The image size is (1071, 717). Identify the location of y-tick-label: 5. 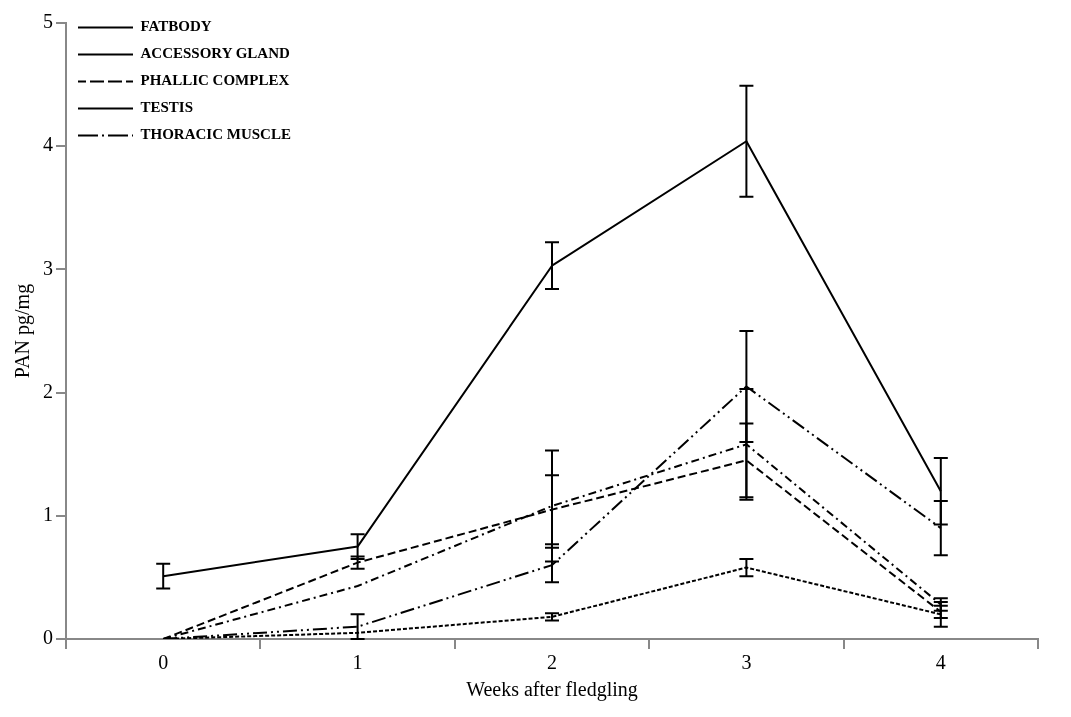
(48, 21).